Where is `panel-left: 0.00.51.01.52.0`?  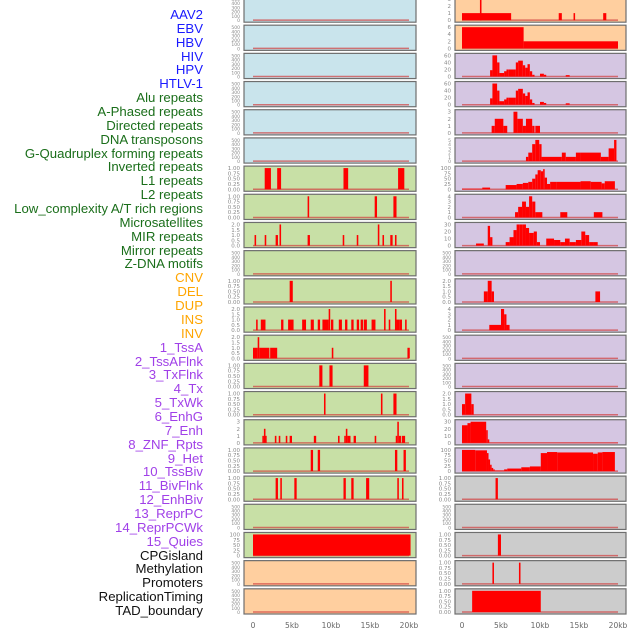 panel-left: 0.00.51.01.52.0 is located at coordinates (324, 235).